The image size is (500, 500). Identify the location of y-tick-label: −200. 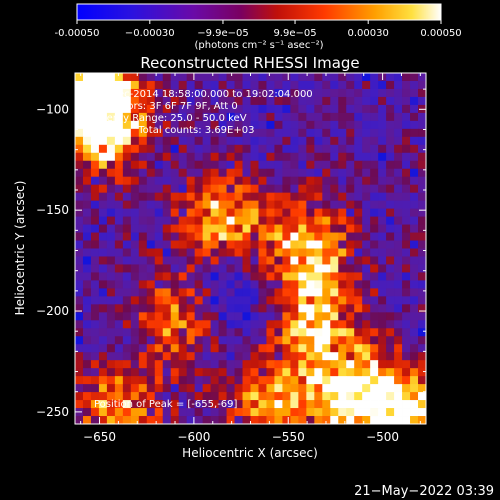
(52, 311).